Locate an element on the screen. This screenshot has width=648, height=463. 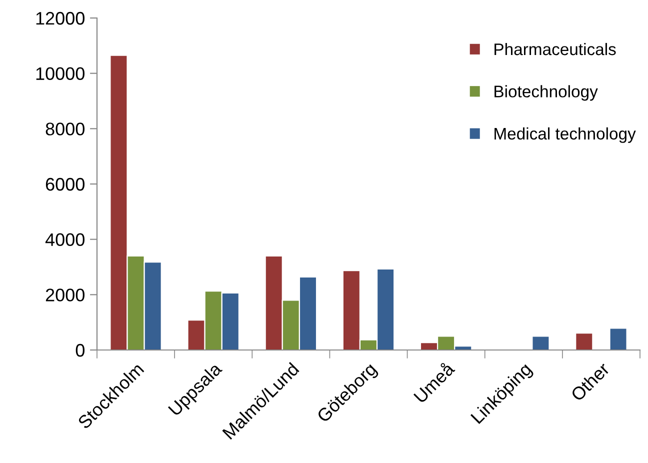
y-tick-label: 12000 is located at coordinates (60, 18).